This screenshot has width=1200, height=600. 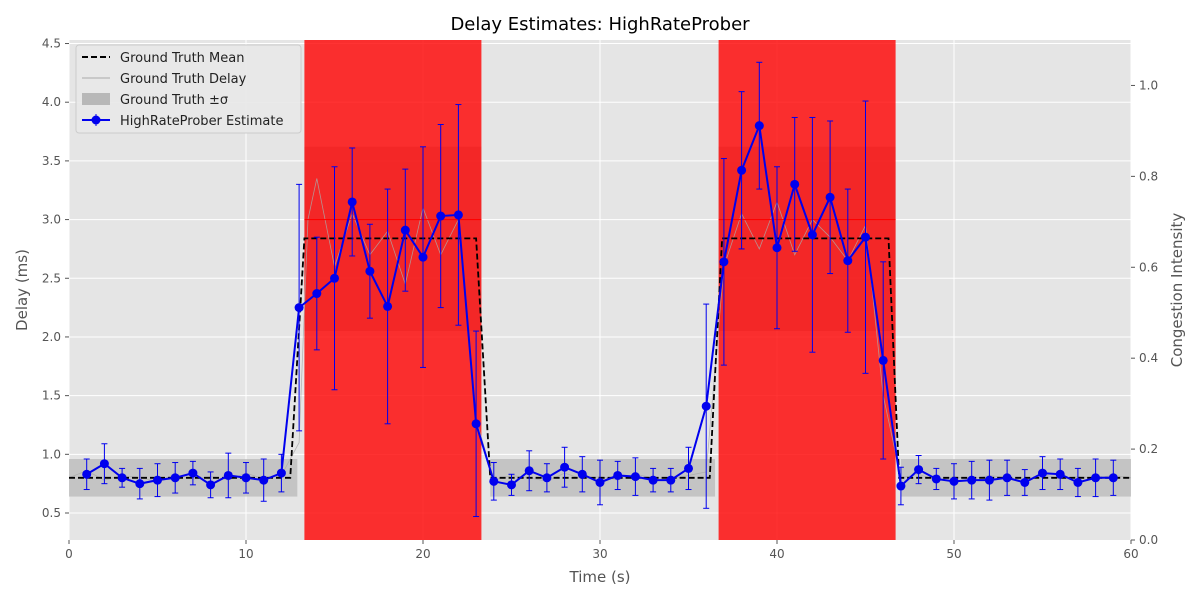 What do you see at coordinates (600, 577) in the screenshot?
I see `x-axis-label: Time (s)` at bounding box center [600, 577].